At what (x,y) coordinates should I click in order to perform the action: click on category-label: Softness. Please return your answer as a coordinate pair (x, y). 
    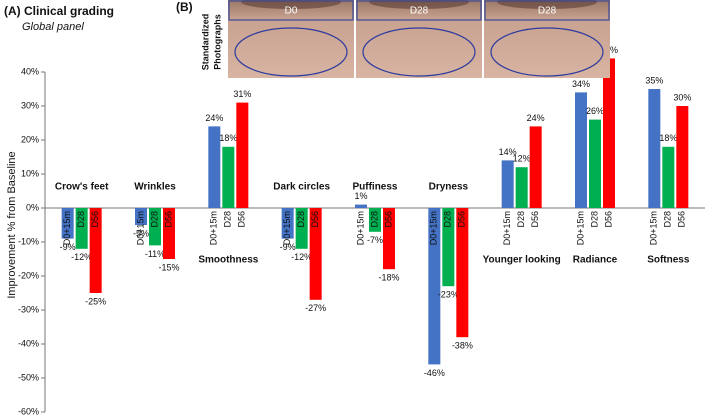
    Looking at the image, I should click on (668, 260).